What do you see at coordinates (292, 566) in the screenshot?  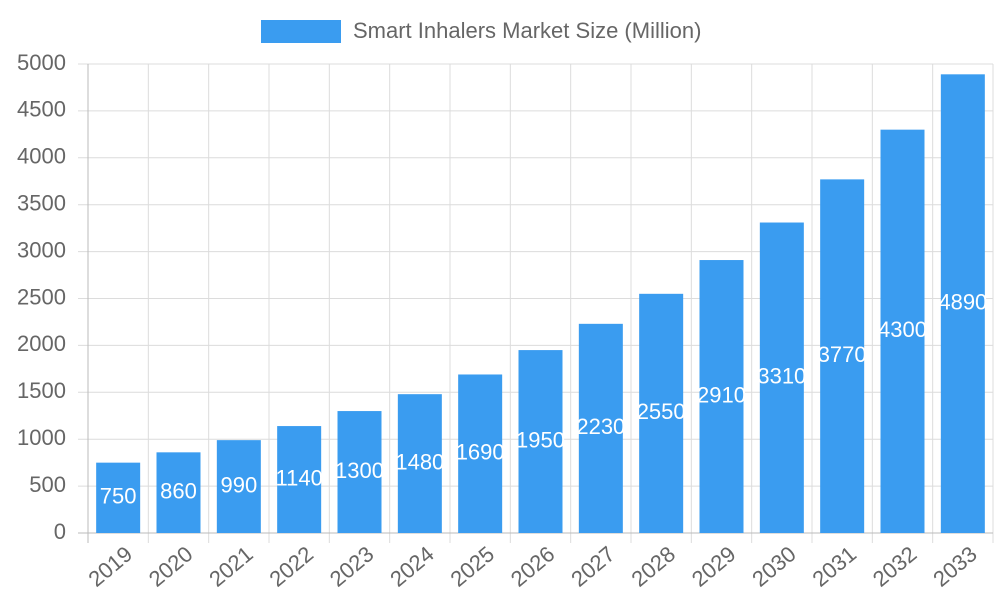 I see `x-tick-label: 2022` at bounding box center [292, 566].